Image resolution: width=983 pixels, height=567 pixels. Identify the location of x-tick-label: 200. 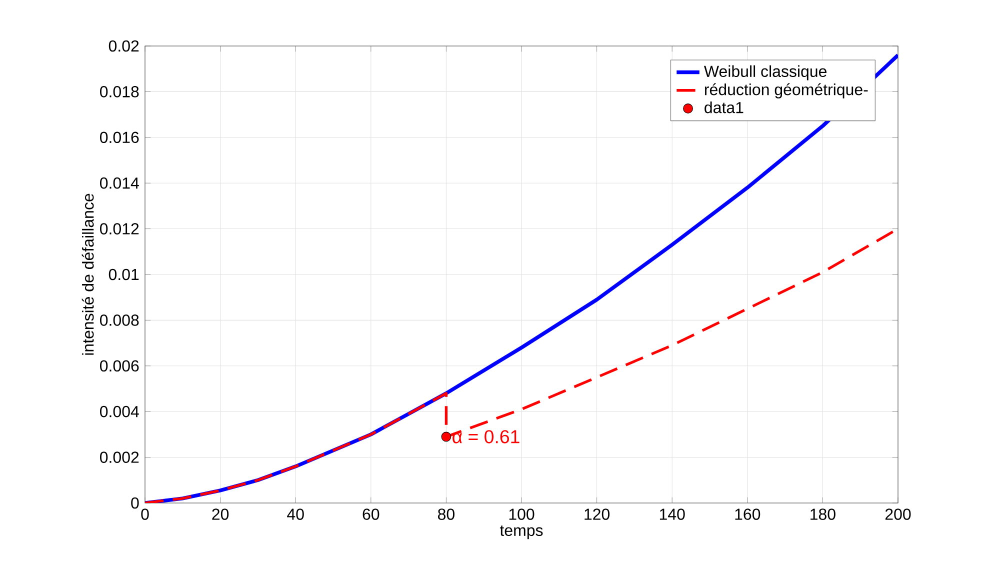
(898, 514).